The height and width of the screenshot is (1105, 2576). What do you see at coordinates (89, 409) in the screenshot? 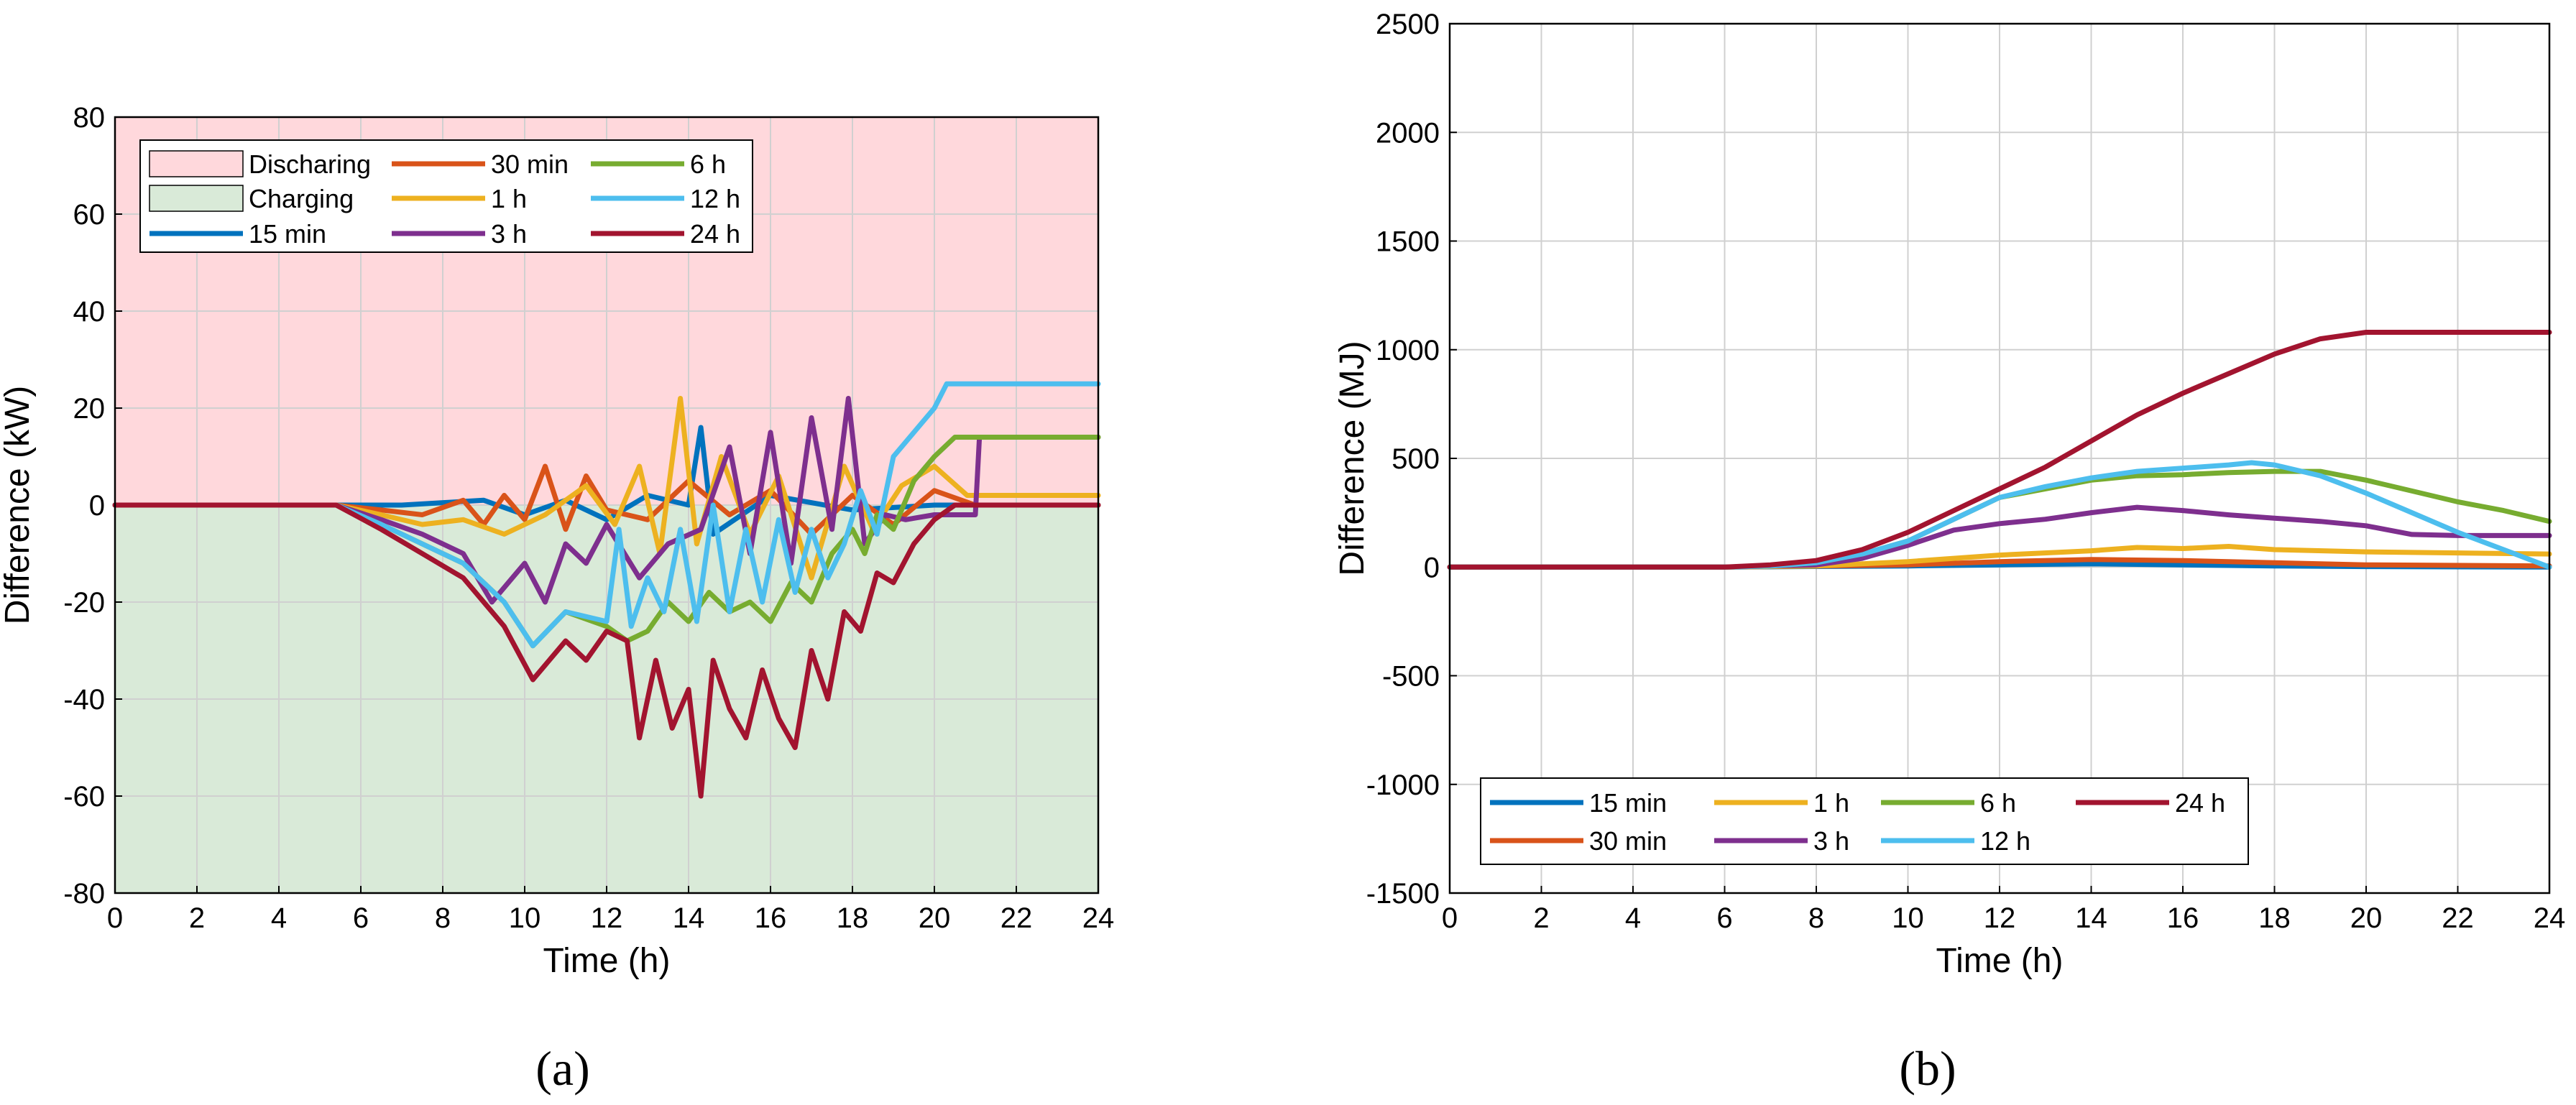
I see `y-tick-label: 20` at bounding box center [89, 409].